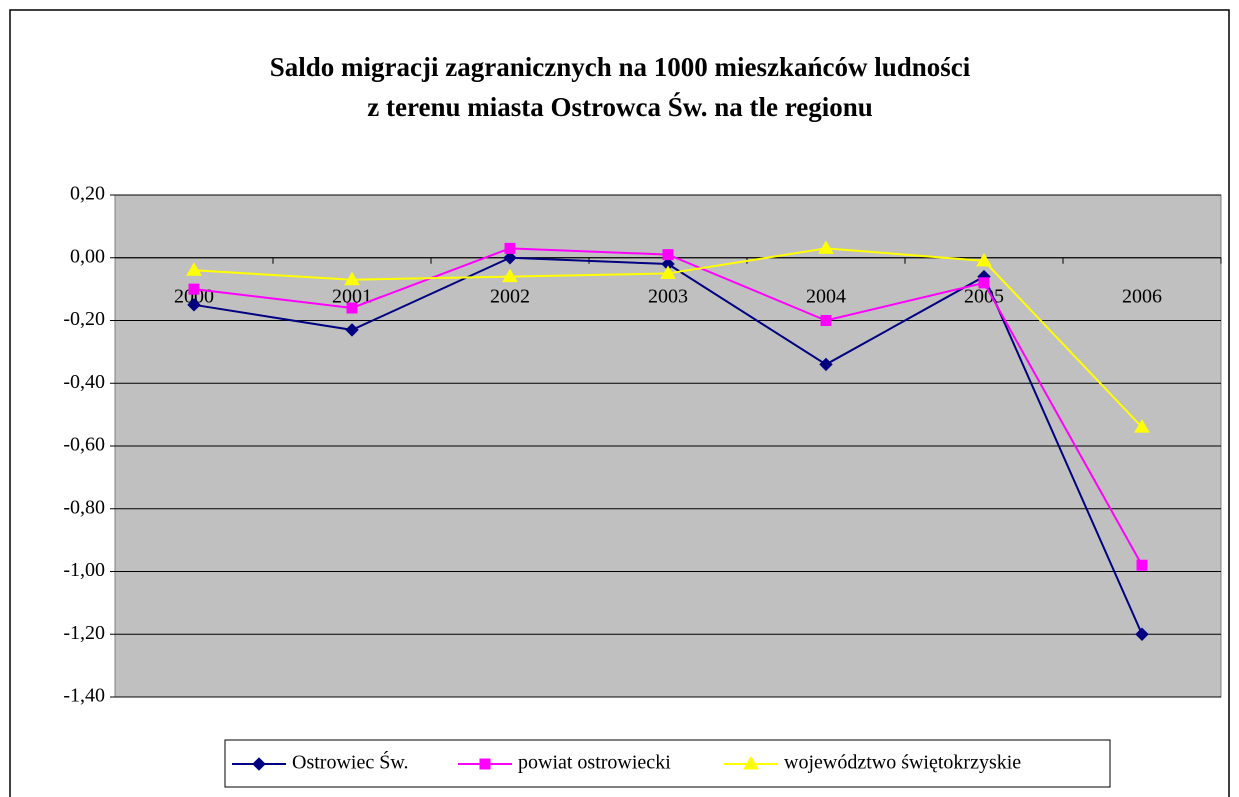  I want to click on y-tick-label: 0,20, so click(87, 194).